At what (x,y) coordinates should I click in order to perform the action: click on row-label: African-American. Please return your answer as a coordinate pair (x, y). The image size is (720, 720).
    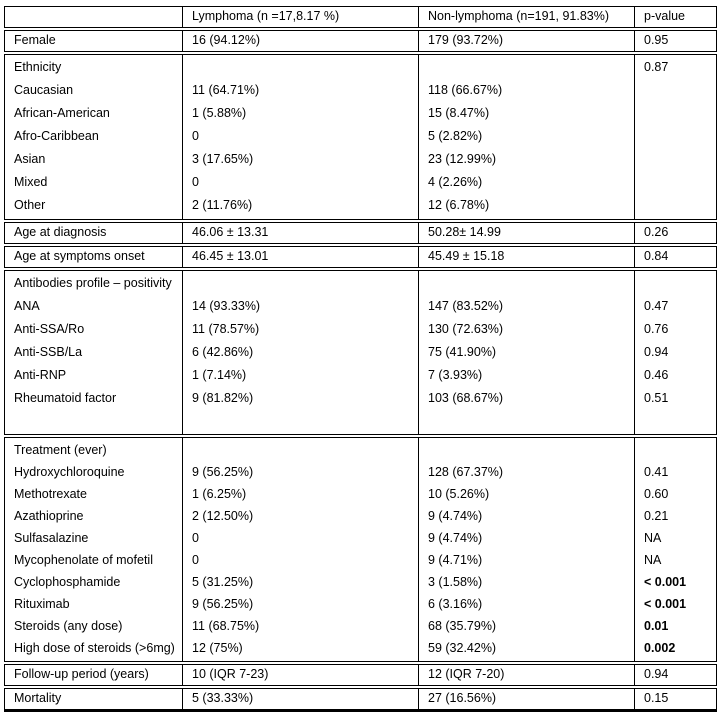
    Looking at the image, I should click on (62, 113).